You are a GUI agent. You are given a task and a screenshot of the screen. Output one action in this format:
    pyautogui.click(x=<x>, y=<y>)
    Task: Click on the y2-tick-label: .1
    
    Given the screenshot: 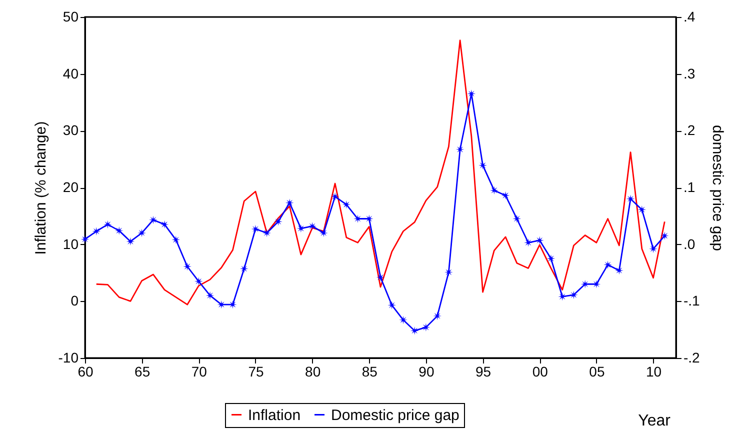 What is the action you would take?
    pyautogui.click(x=690, y=187)
    